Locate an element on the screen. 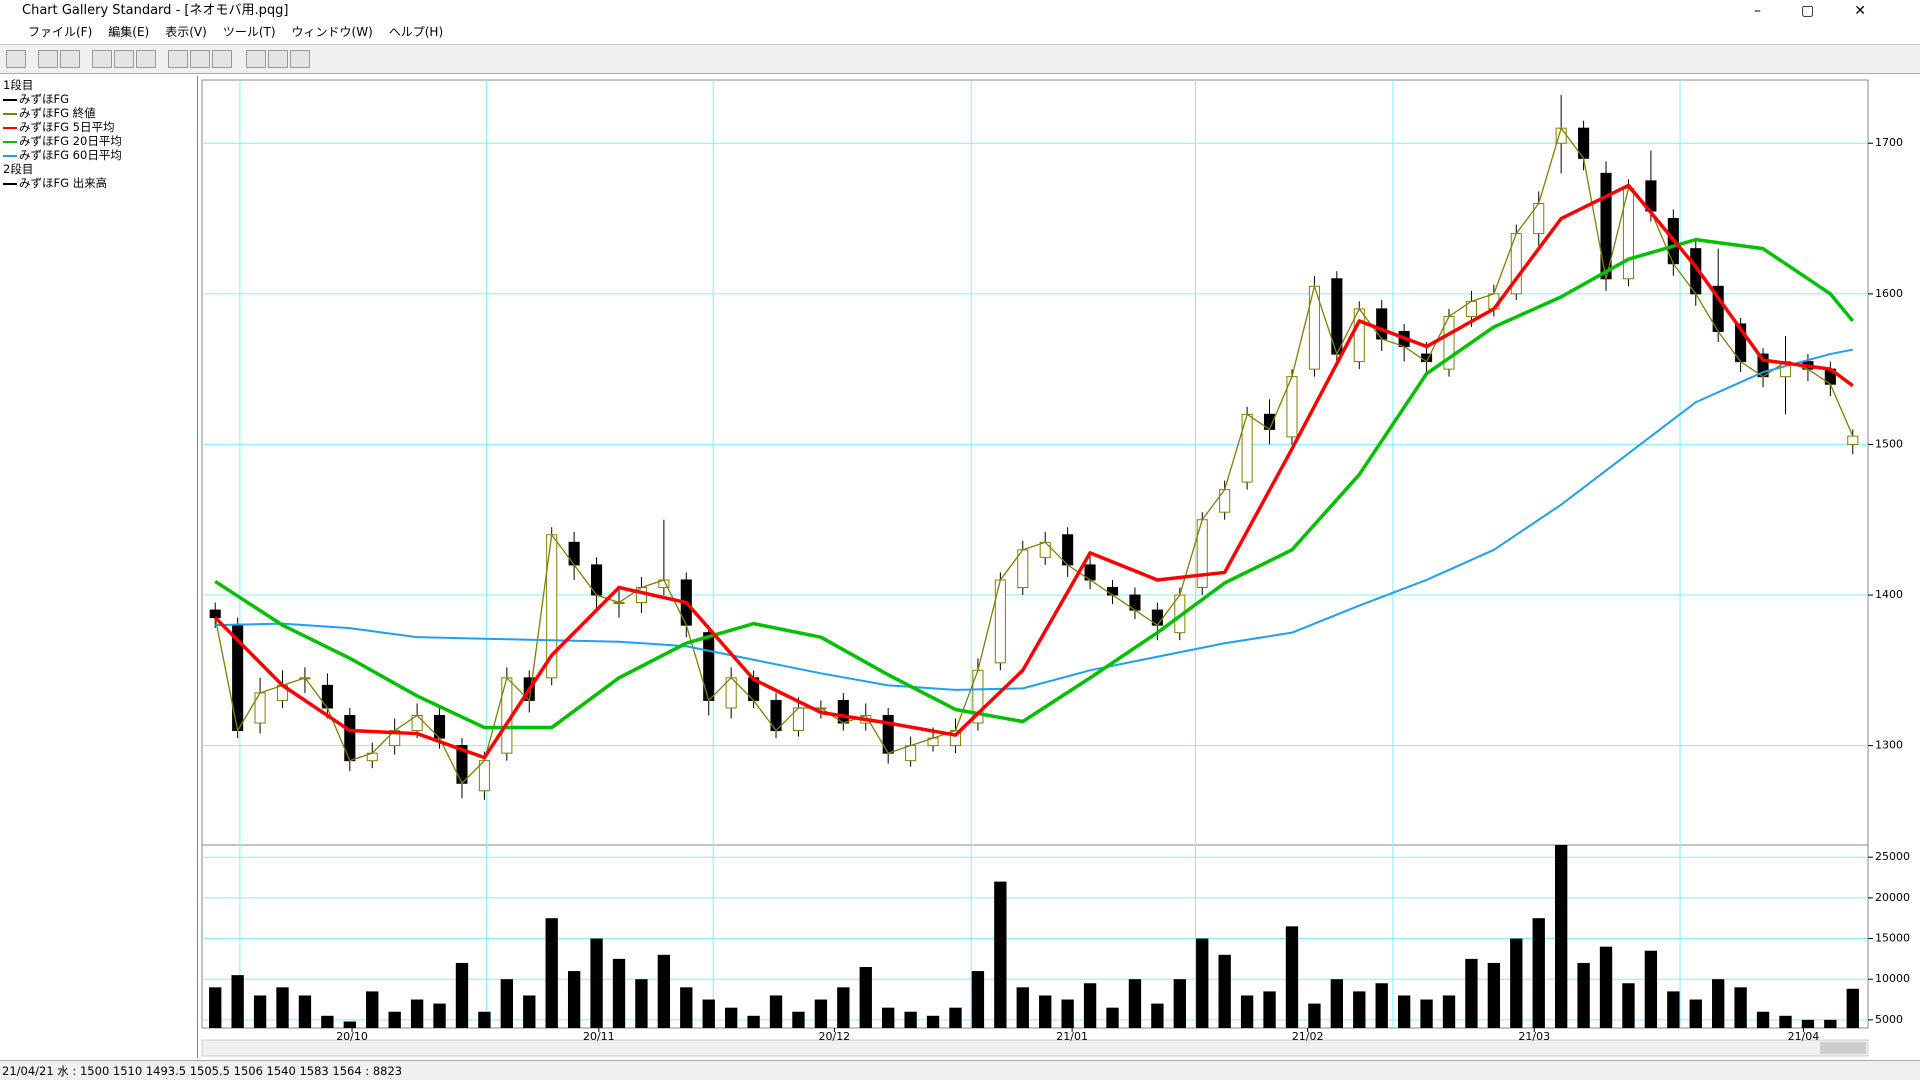 The image size is (1920, 1081). menu-item: ウィンドウ(W) is located at coordinates (332, 32).